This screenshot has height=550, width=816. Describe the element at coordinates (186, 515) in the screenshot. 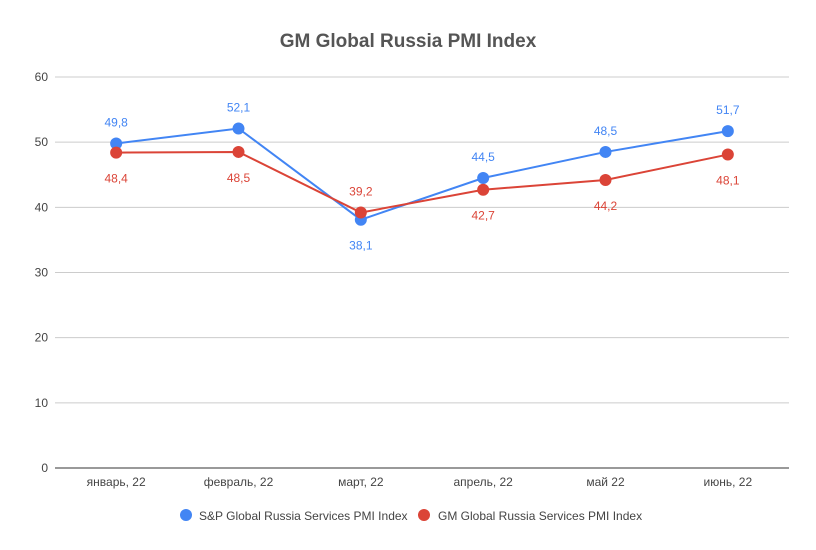

I see `legend-marker-sp-global` at that location.